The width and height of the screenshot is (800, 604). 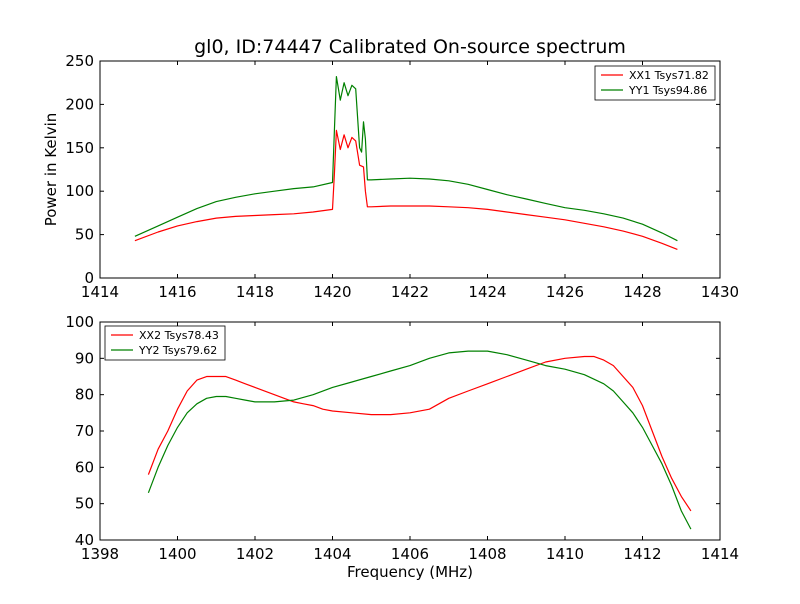 I want to click on legend: XX2 Tsys78.43 YY2 Tsys79.62, so click(x=165, y=343).